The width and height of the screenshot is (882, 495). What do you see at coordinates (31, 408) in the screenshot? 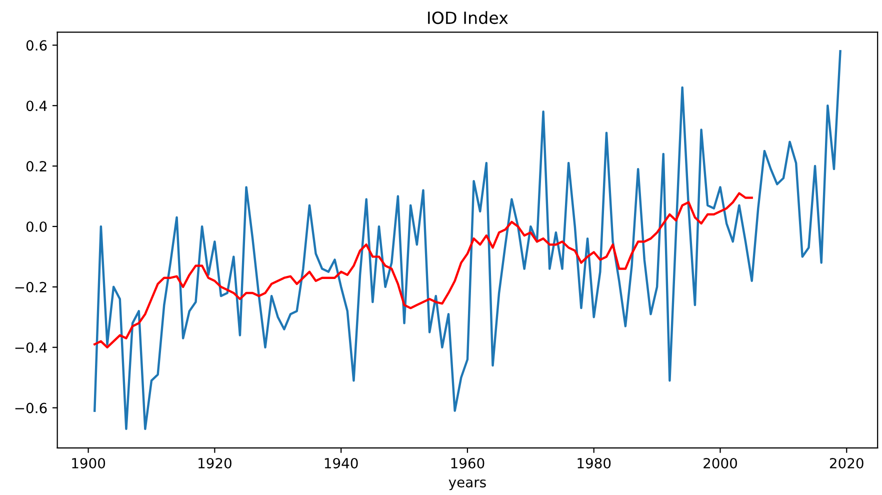
I see `y-tick-label: −0.6` at bounding box center [31, 408].